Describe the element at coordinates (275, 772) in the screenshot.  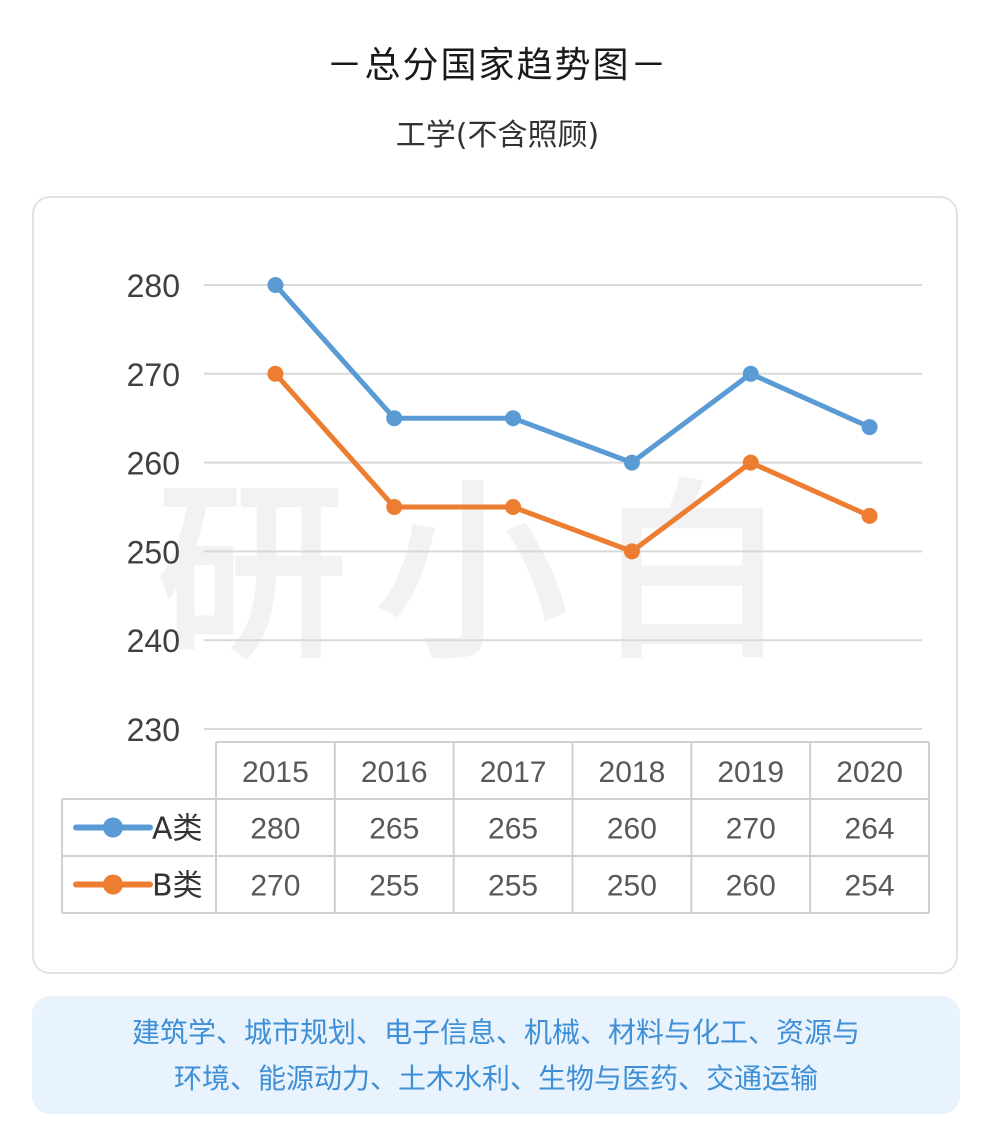
I see `x-tick-label: 2015` at that location.